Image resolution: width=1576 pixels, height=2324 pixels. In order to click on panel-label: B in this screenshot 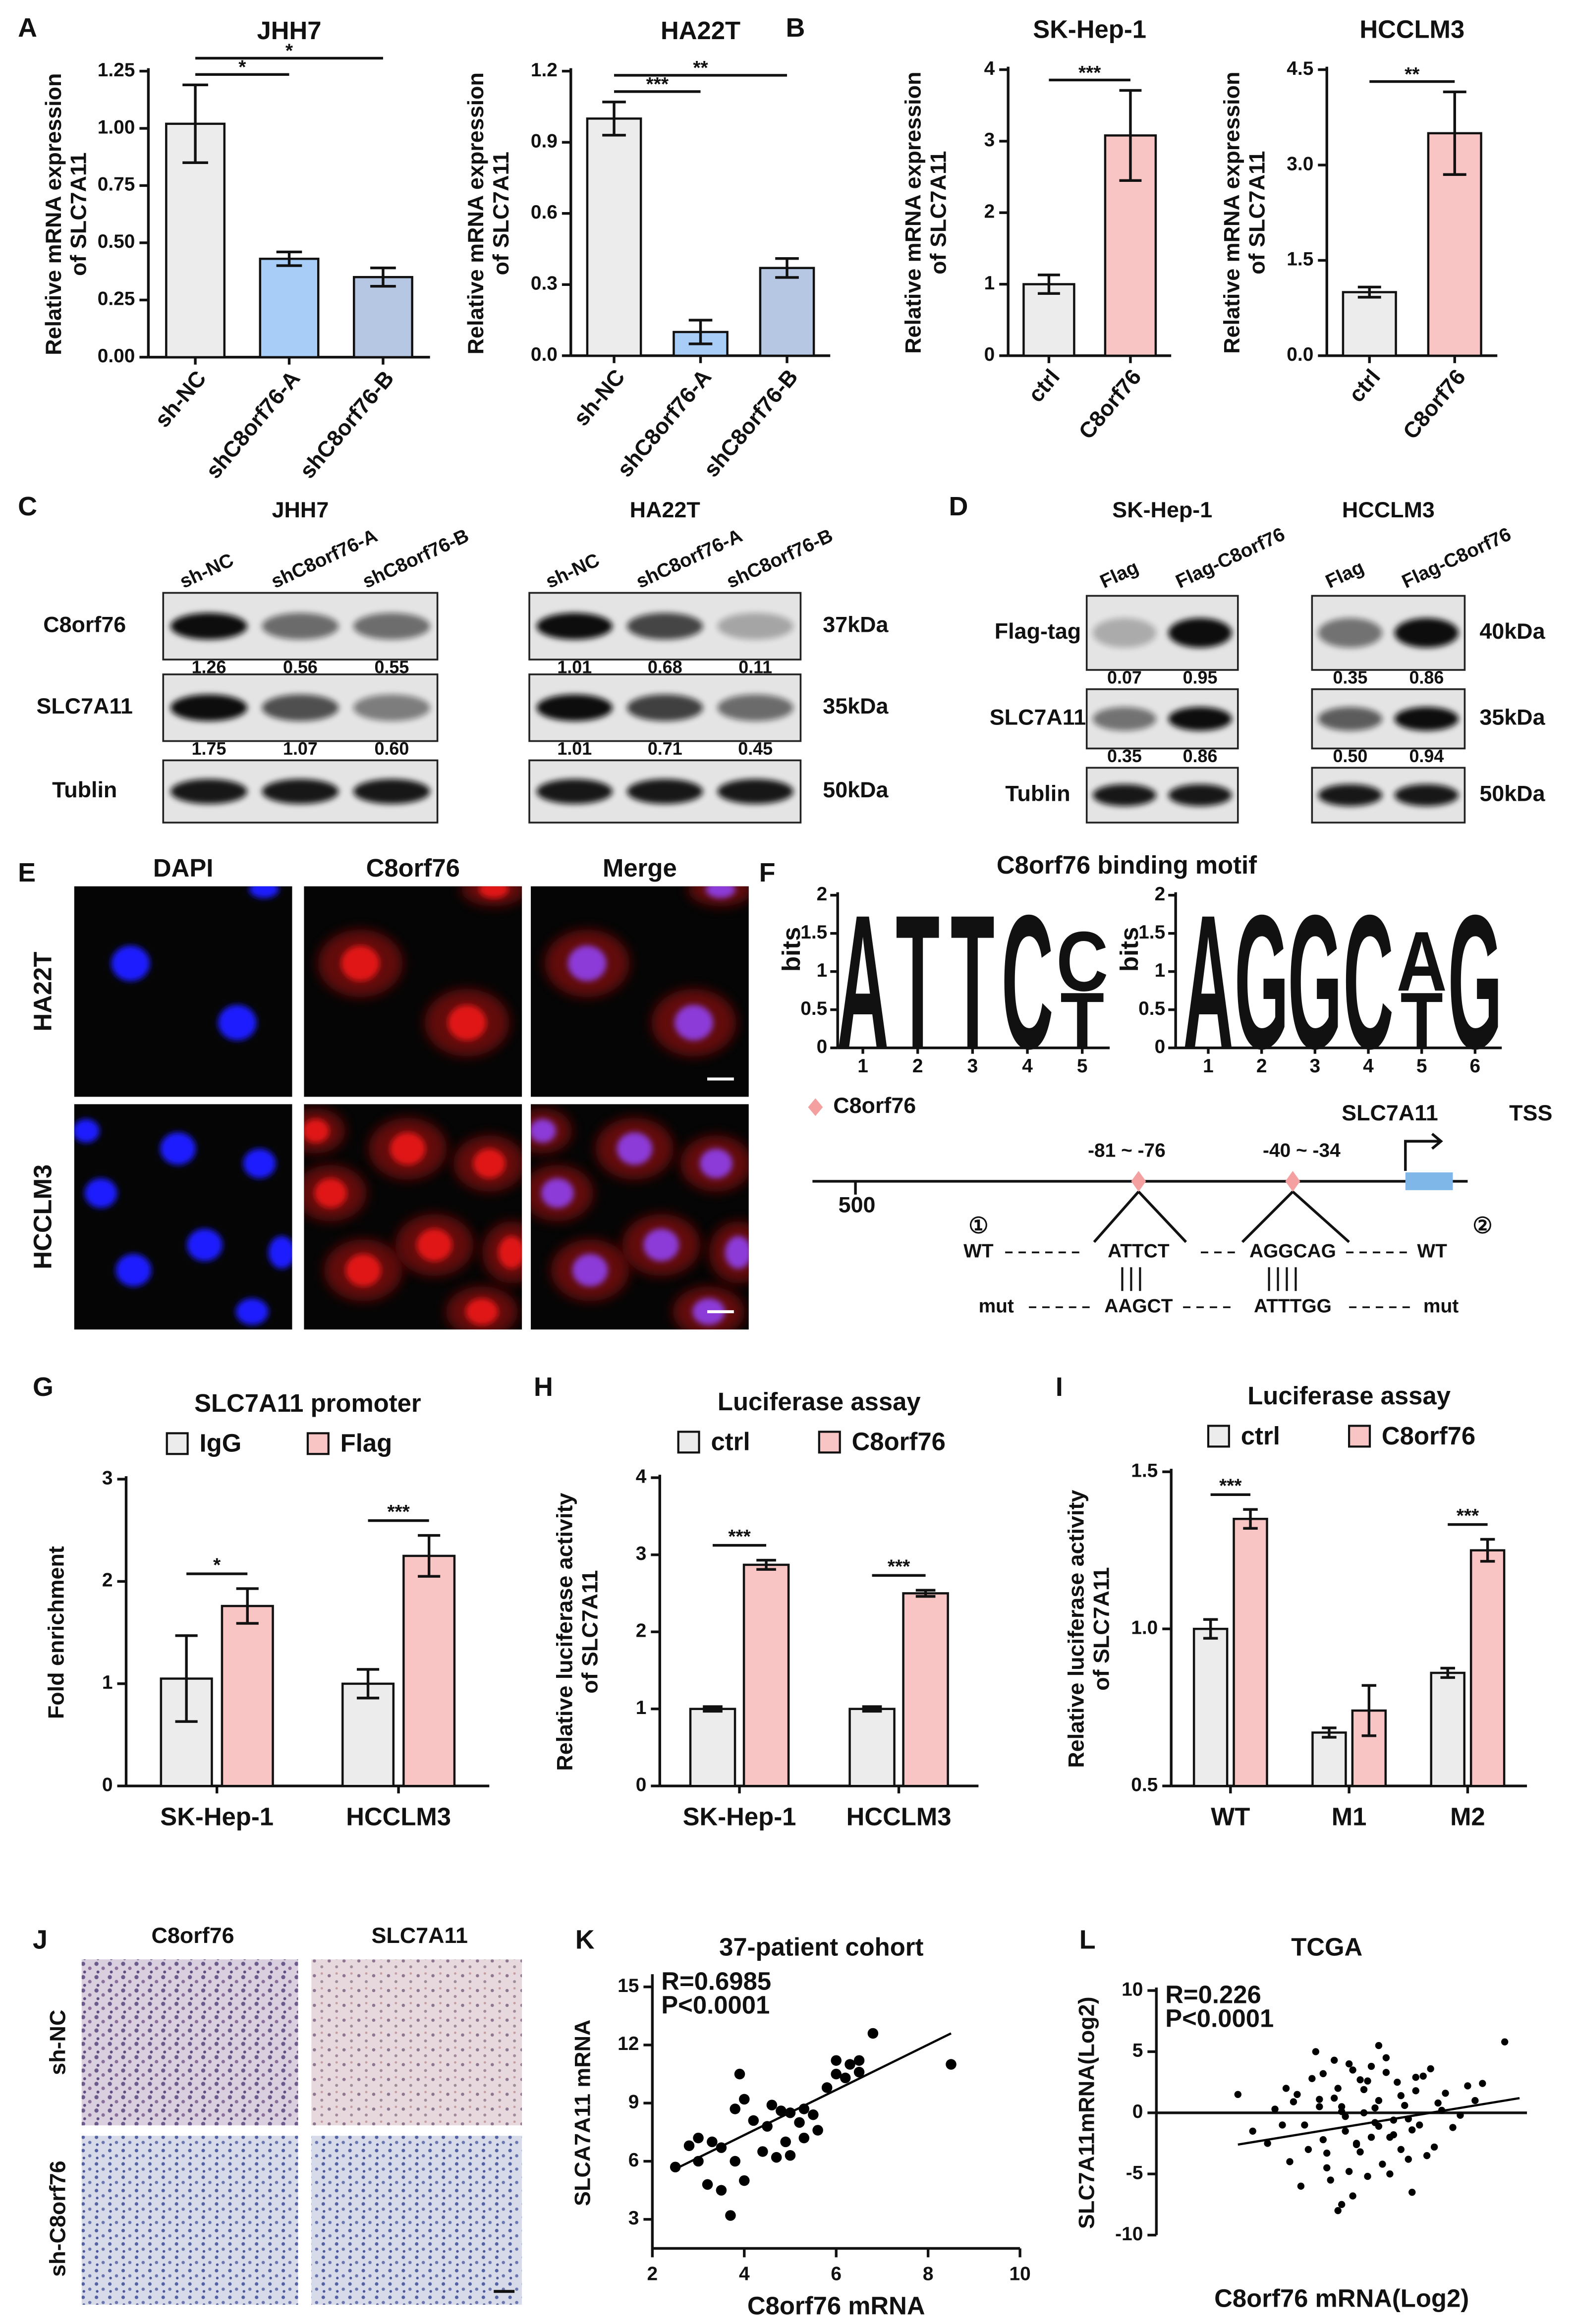, I will do `click(795, 28)`.